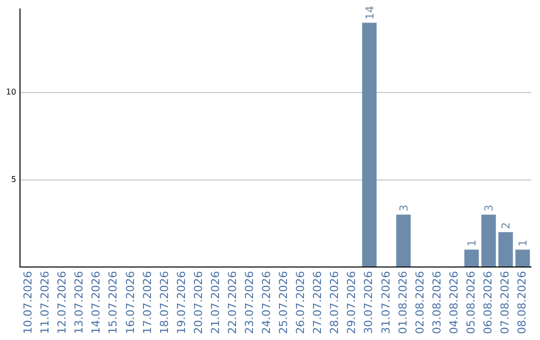 This screenshot has height=340, width=540. What do you see at coordinates (198, 302) in the screenshot?
I see `x-tick-label: 20.07.2026` at bounding box center [198, 302].